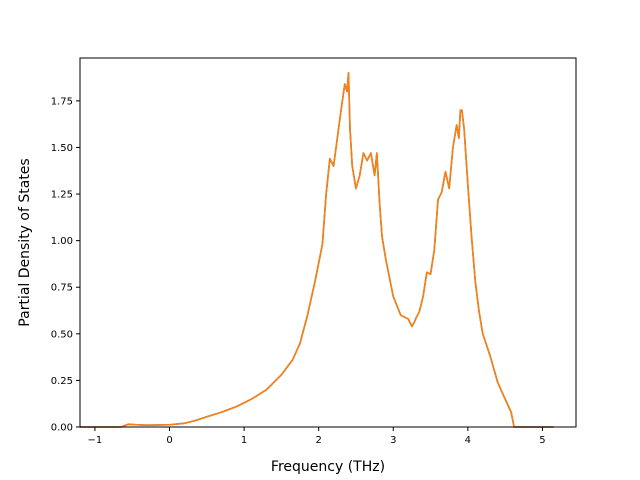  What do you see at coordinates (328, 467) in the screenshot?
I see `x-axis-label: Frequency (THz)` at bounding box center [328, 467].